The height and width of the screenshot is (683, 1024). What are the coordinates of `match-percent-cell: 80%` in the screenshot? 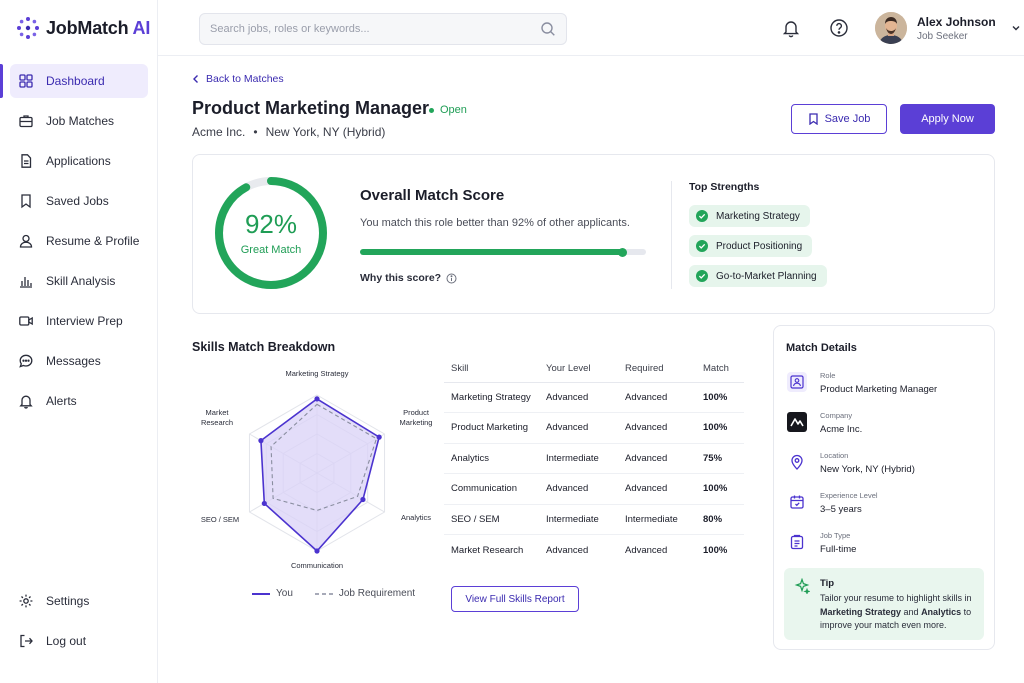 It's located at (723, 519).